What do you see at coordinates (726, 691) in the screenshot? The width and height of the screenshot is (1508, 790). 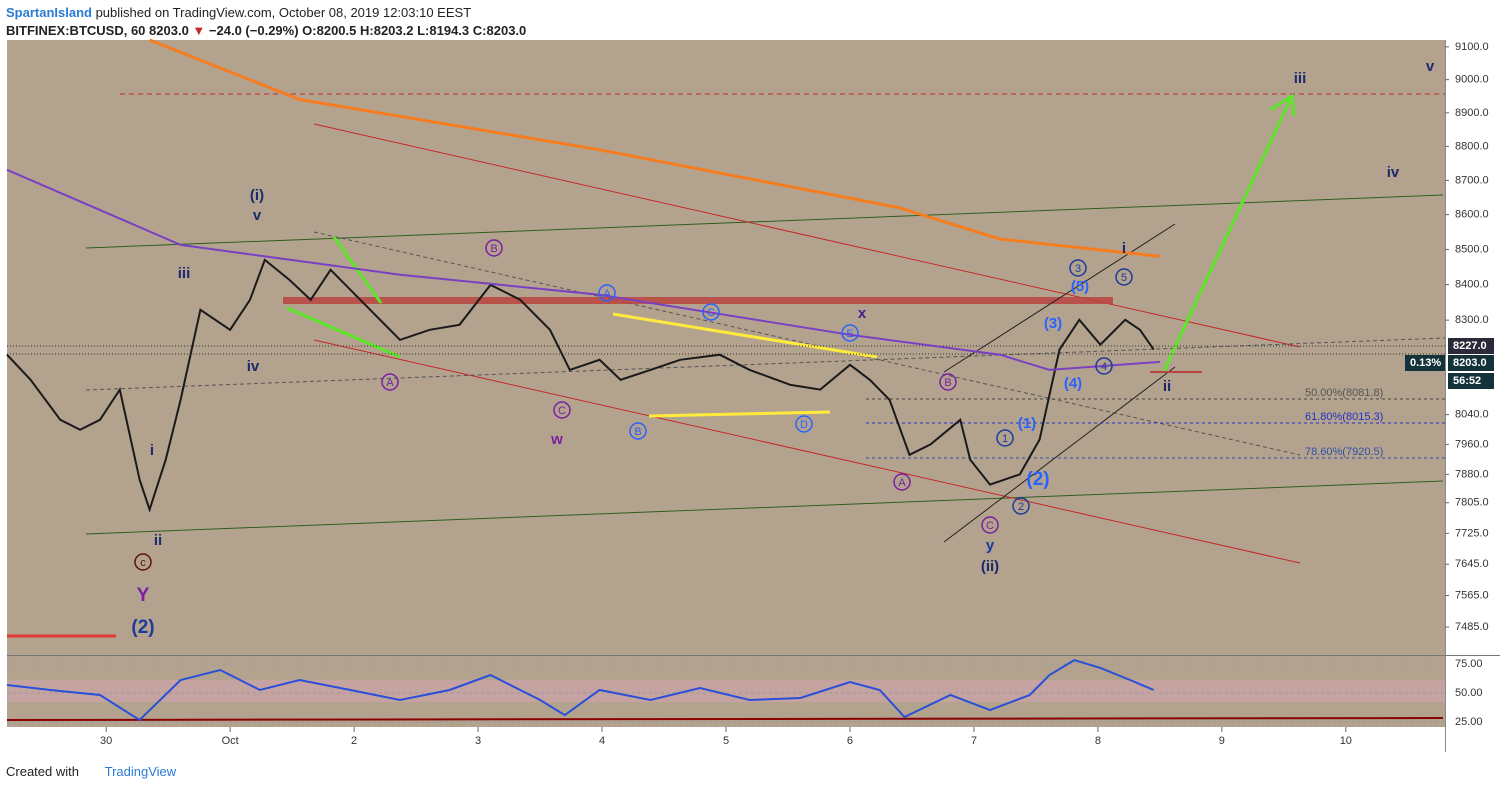 I see `rsi-band` at bounding box center [726, 691].